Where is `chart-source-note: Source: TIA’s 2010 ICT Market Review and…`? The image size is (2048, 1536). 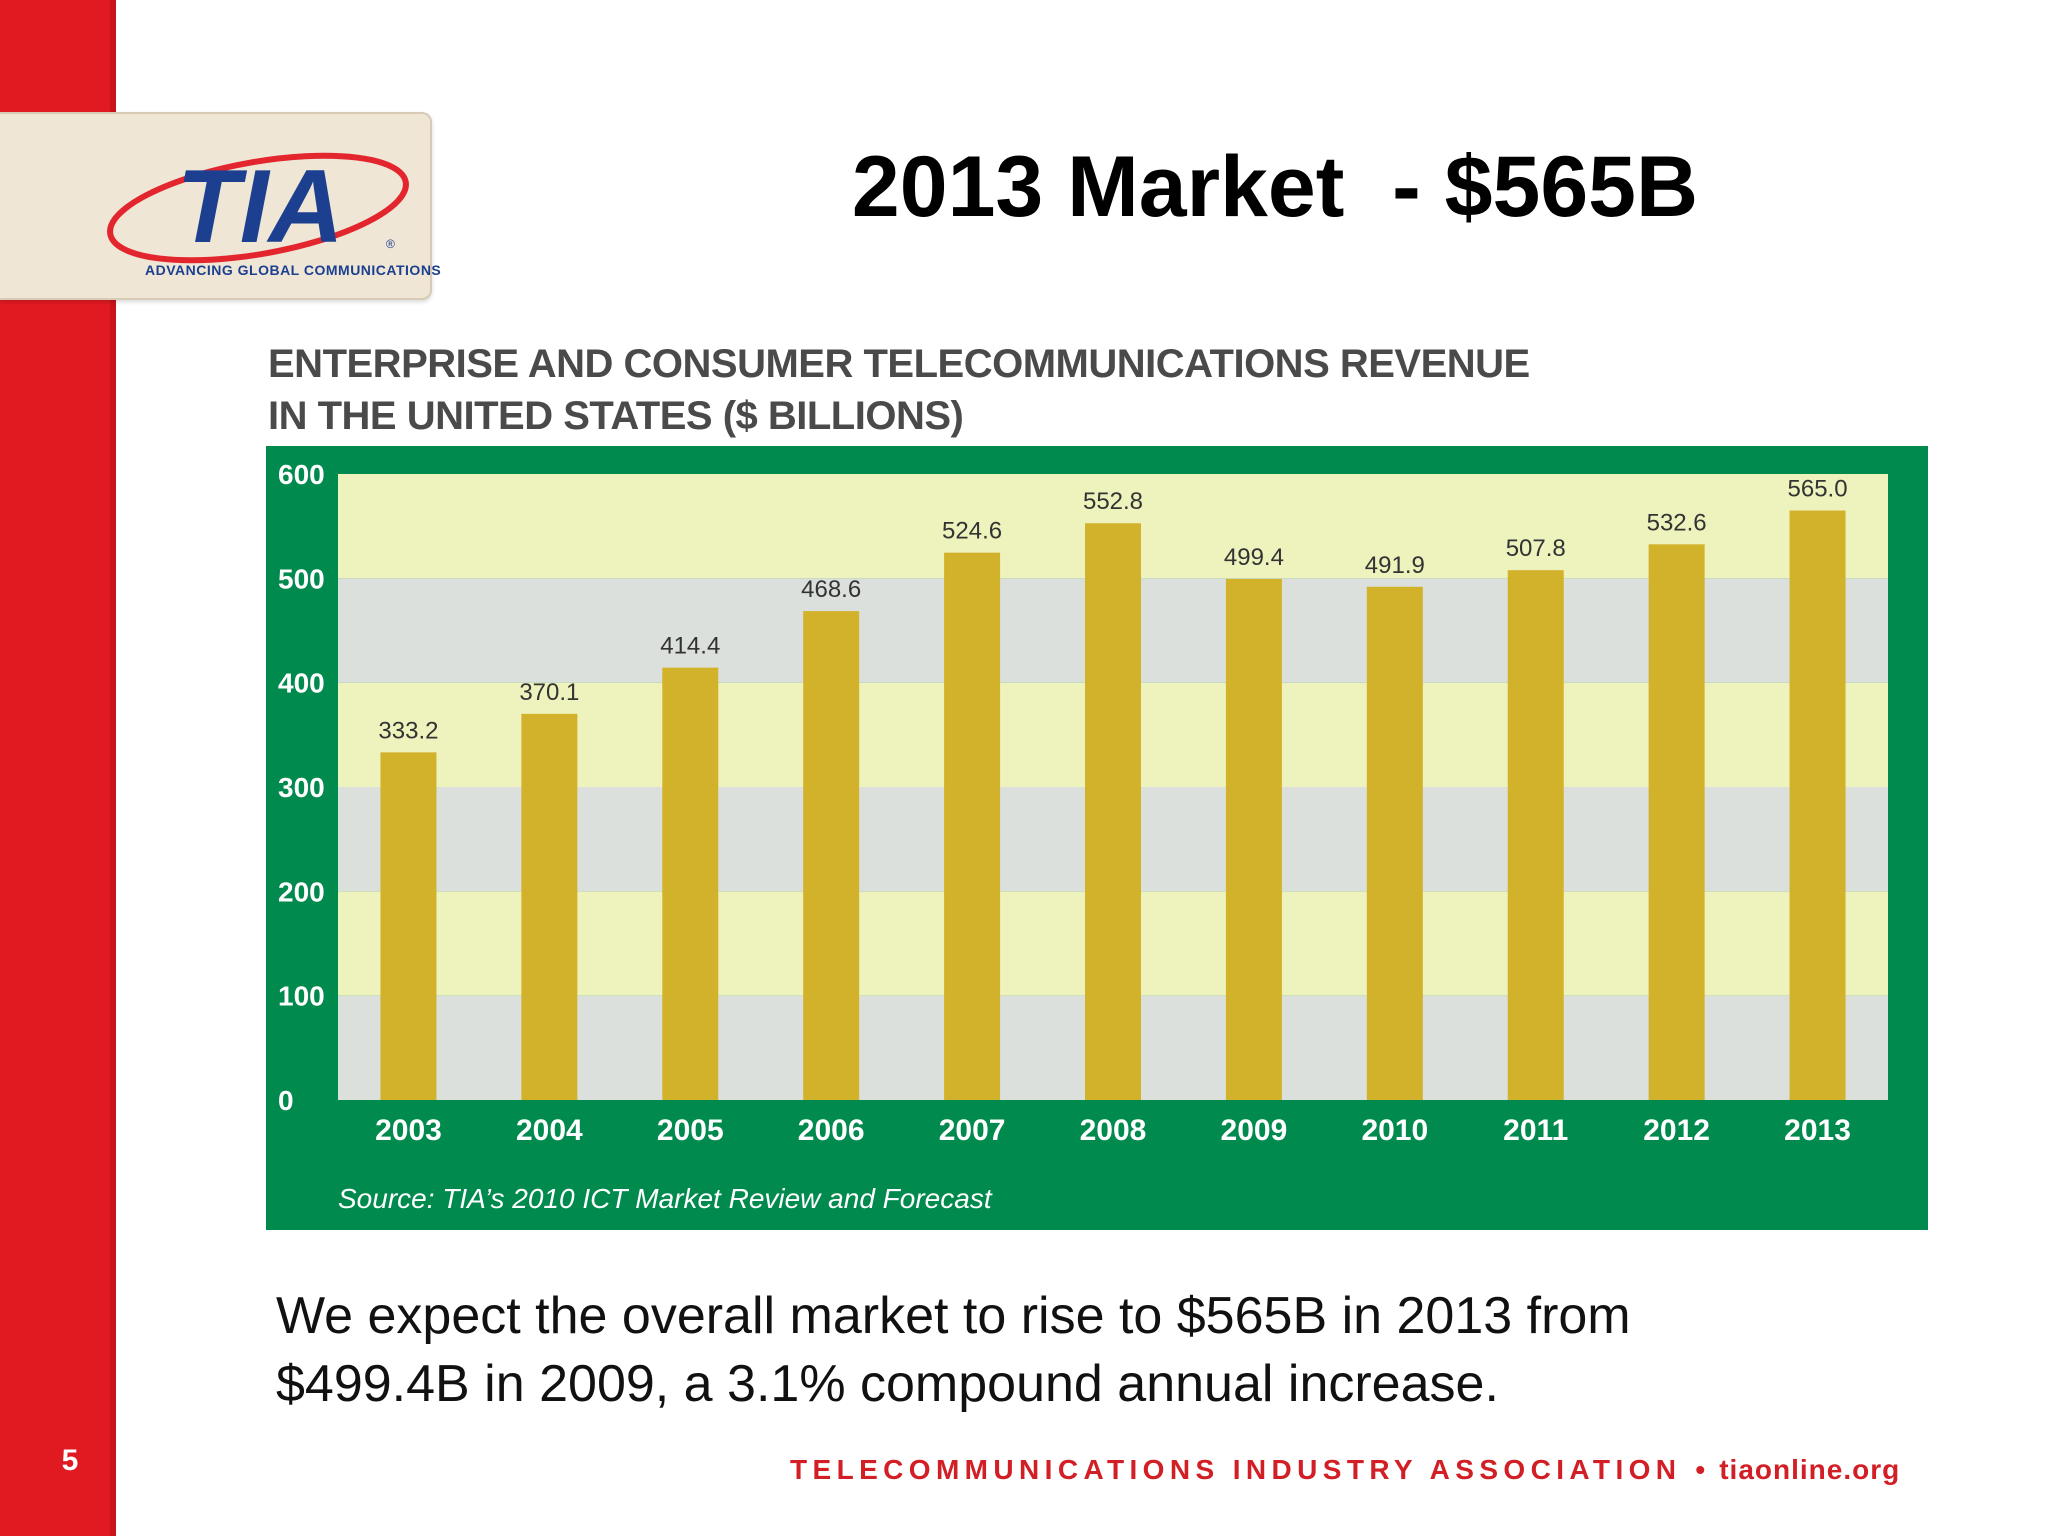 chart-source-note: Source: TIA’s 2010 ICT Market Review and… is located at coordinates (665, 1198).